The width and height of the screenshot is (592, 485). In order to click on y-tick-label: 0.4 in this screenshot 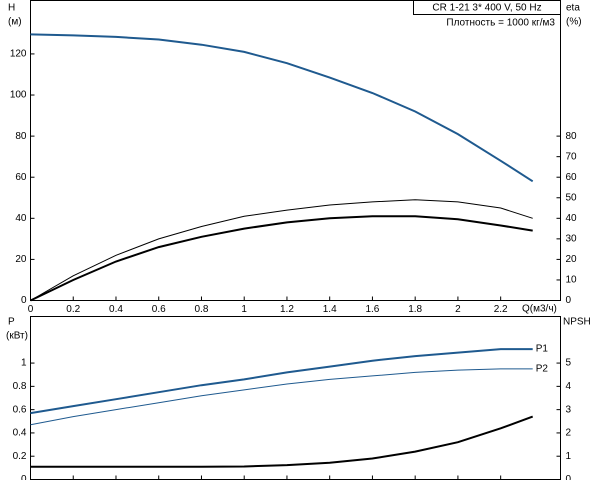, I will do `click(20, 433)`.